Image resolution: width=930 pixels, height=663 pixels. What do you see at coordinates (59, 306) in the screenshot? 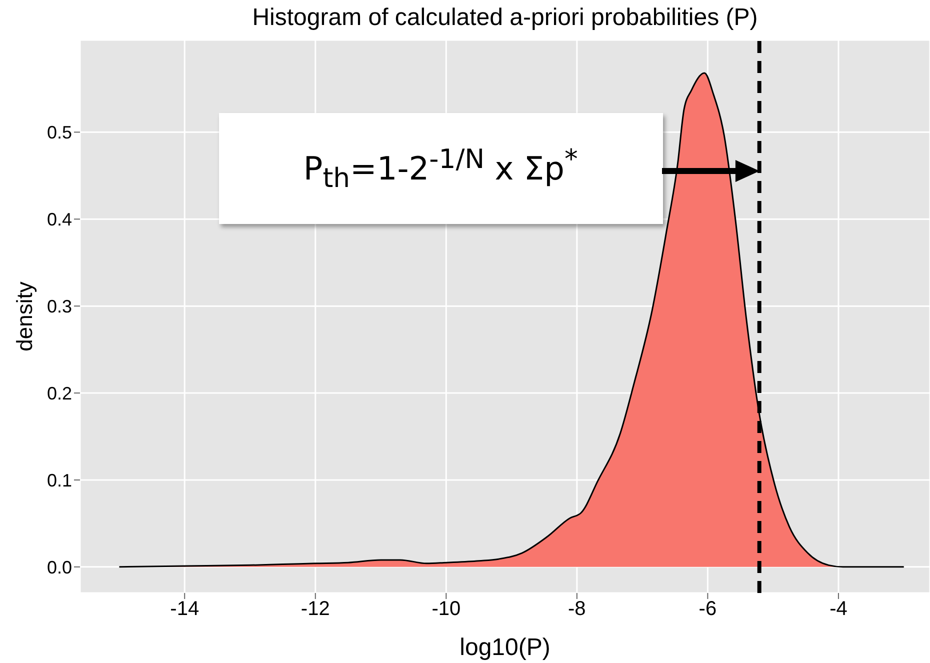
I see `y-tick-label: 0.3` at bounding box center [59, 306].